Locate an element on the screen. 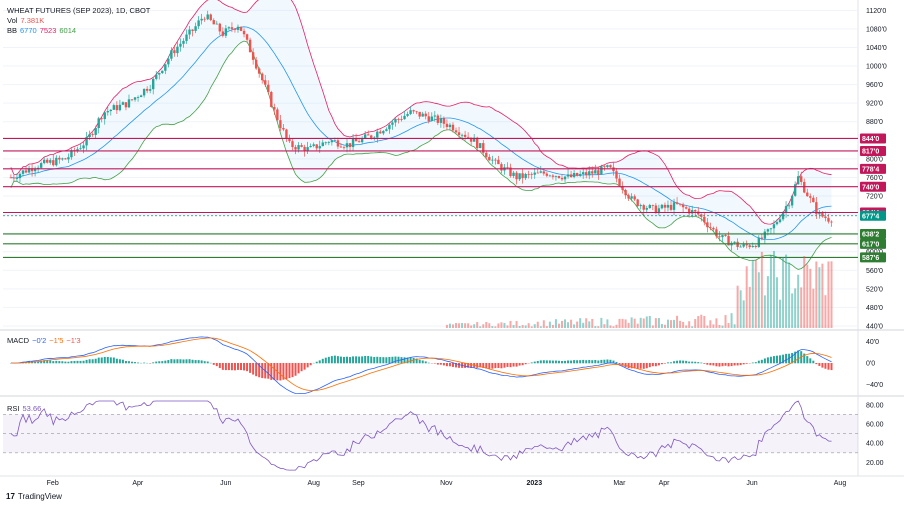  x-tick-label: 2023 is located at coordinates (535, 483).